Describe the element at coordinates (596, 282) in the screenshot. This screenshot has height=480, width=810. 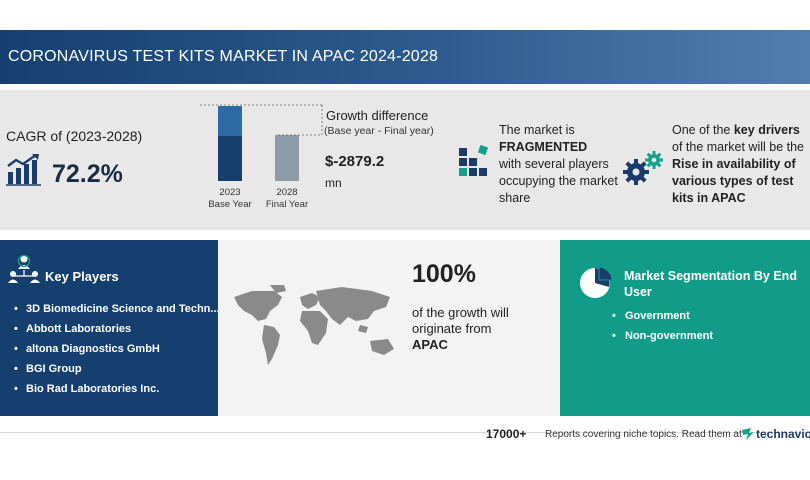
I see `pie-chart-icon` at that location.